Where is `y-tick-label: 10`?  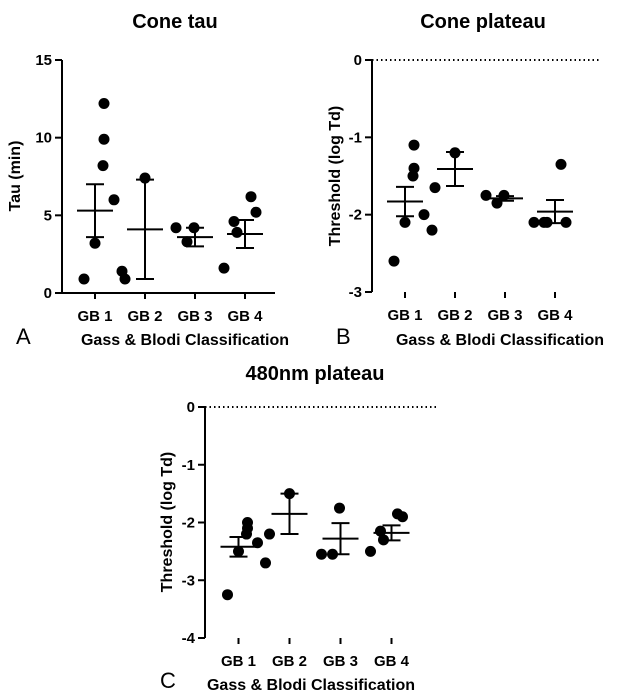 y-tick-label: 10 is located at coordinates (43, 138).